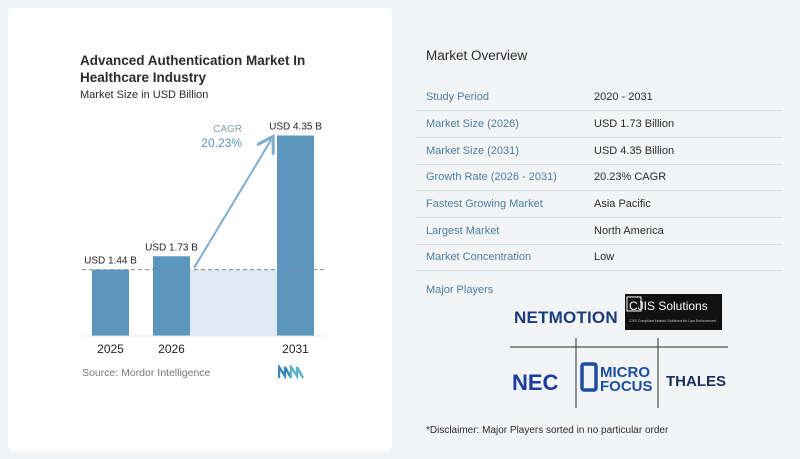 The height and width of the screenshot is (459, 800). I want to click on overview-key: Fastest Growing Market, so click(484, 204).